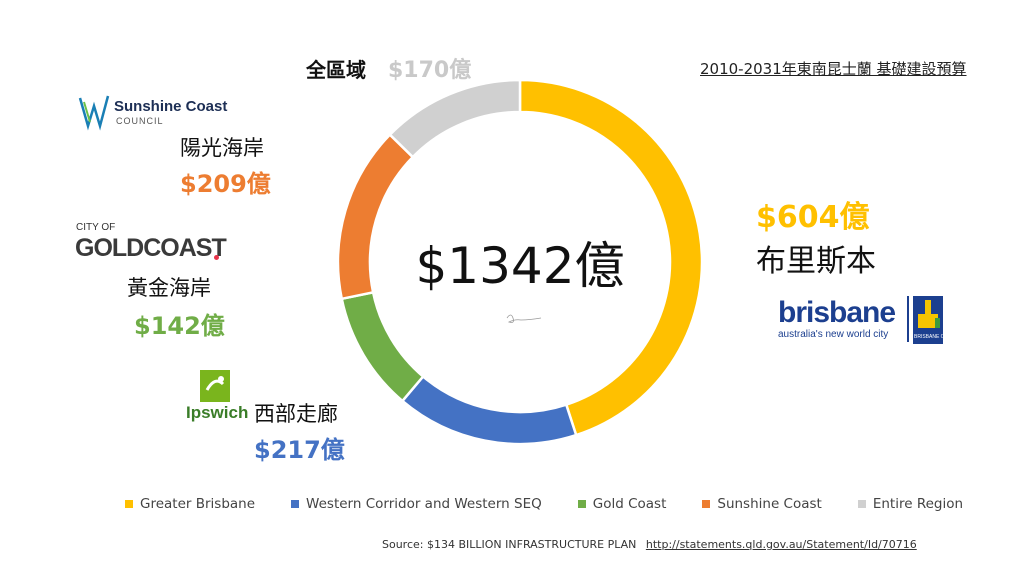 Image resolution: width=1024 pixels, height=576 pixels. Describe the element at coordinates (908, 319) in the screenshot. I see `brisbane-separator` at that location.